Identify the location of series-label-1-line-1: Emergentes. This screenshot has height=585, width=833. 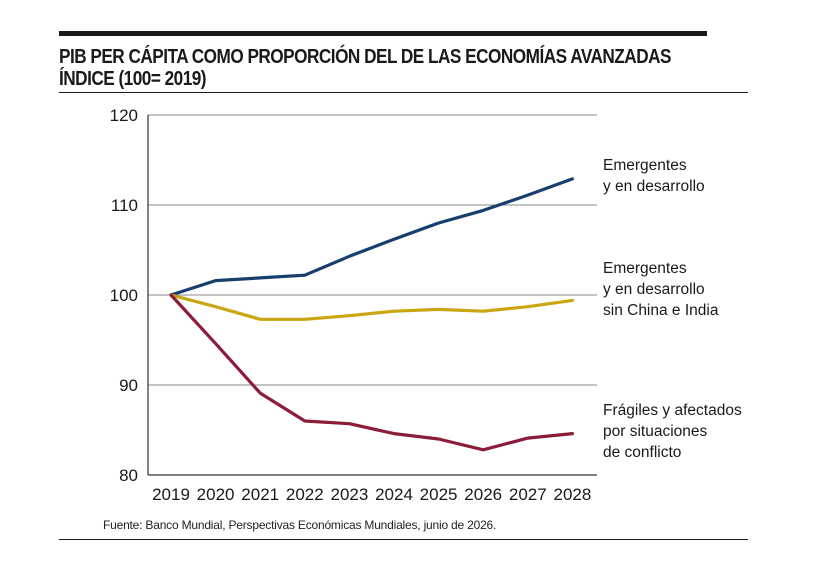
(645, 268).